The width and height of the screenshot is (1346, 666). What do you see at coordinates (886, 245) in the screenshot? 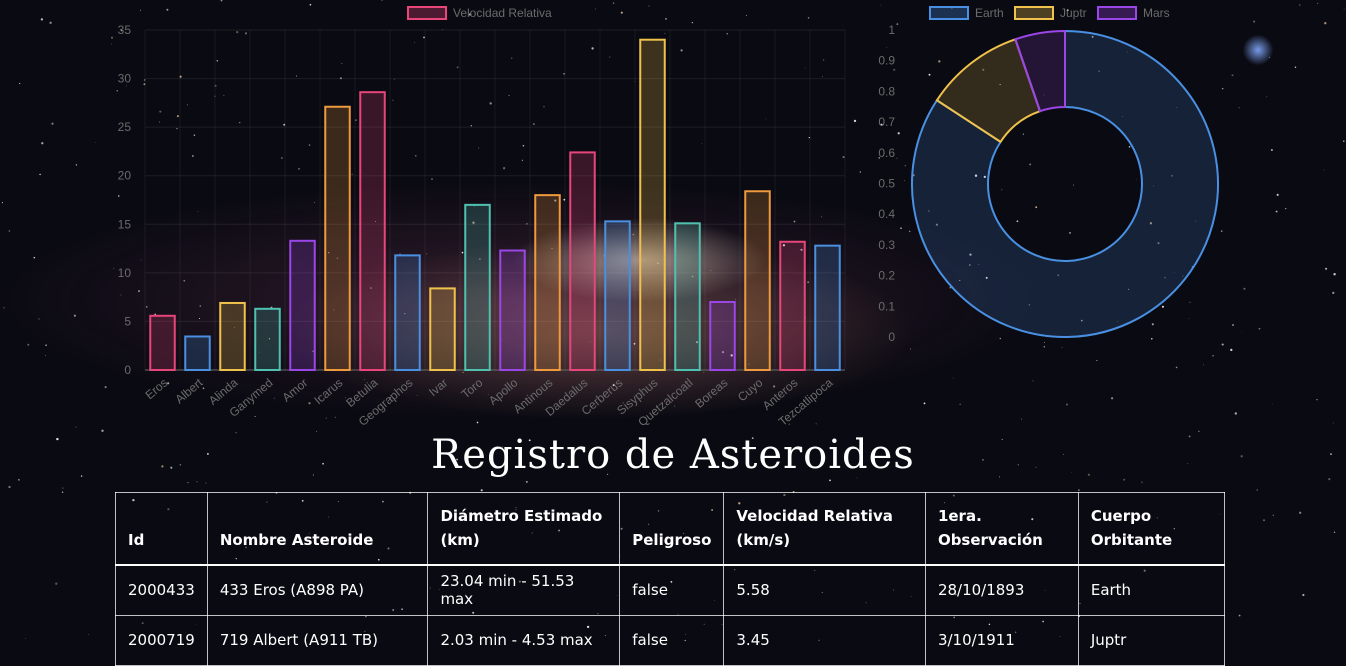
I see `y-tick-label: 0.3` at bounding box center [886, 245].